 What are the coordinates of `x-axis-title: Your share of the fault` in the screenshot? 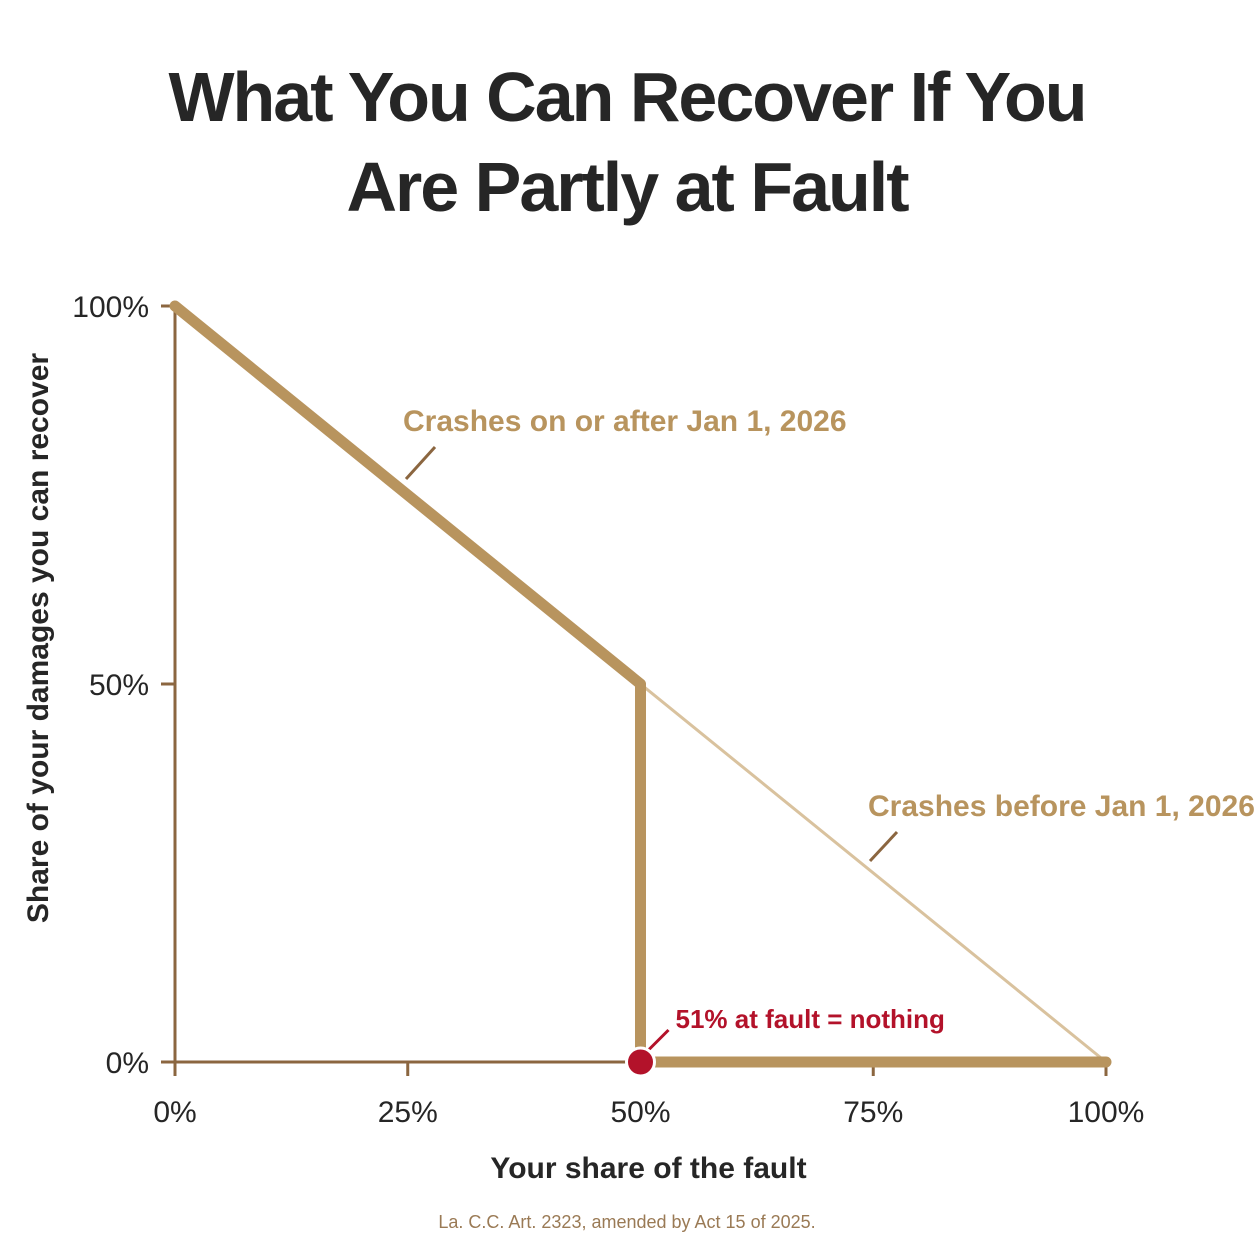 It's located at (648, 1168).